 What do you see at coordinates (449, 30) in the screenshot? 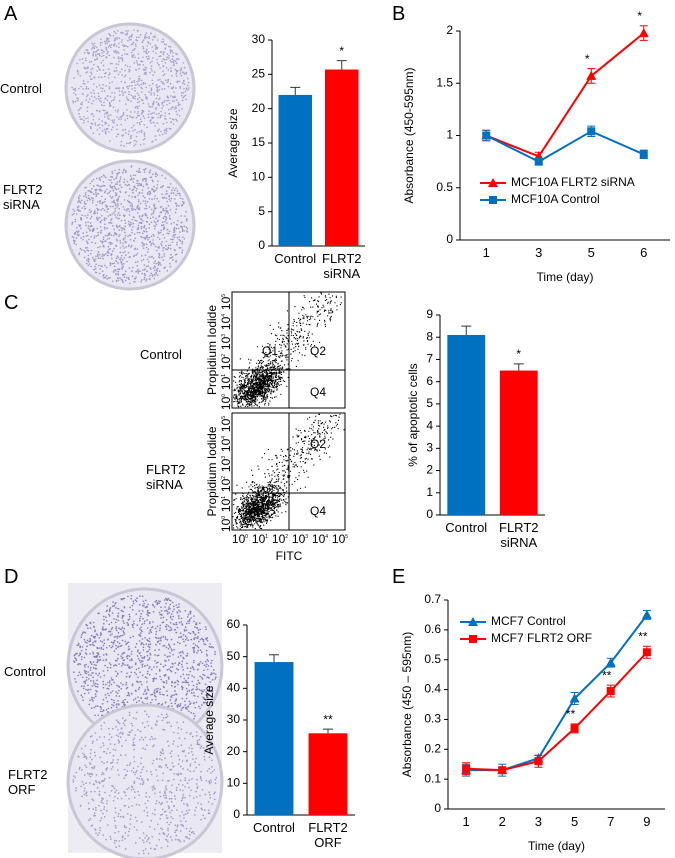
I see `y-tick-label: 2` at bounding box center [449, 30].